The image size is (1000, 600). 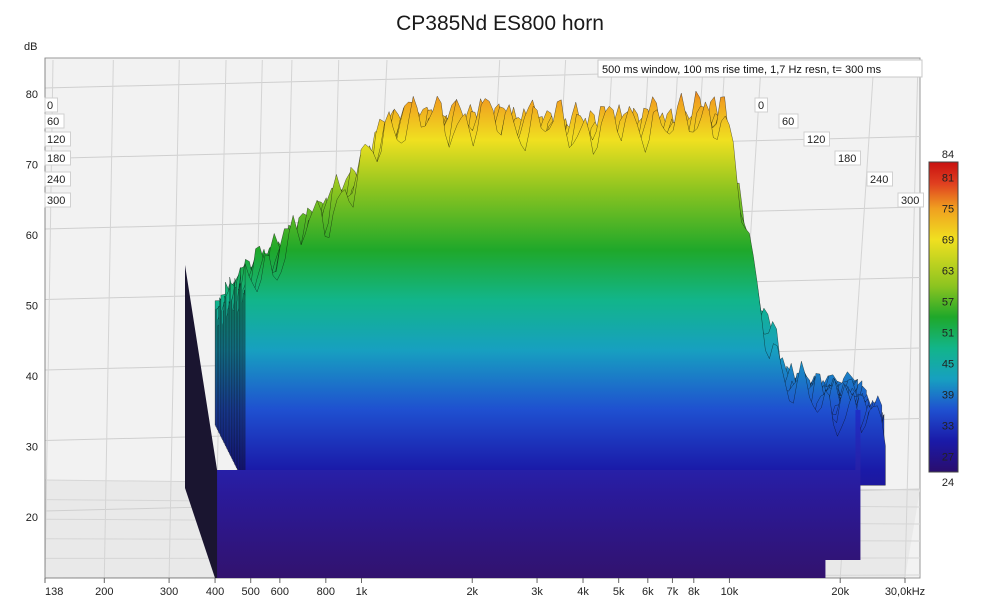 What do you see at coordinates (32, 166) in the screenshot?
I see `y-tick-label: 70` at bounding box center [32, 166].